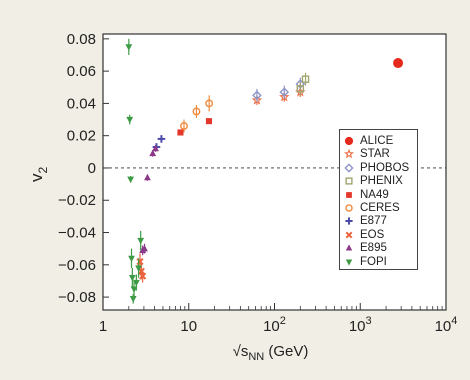 The width and height of the screenshot is (470, 380). Describe the element at coordinates (274, 325) in the screenshot. I see `x-tick-label: 10²` at that location.